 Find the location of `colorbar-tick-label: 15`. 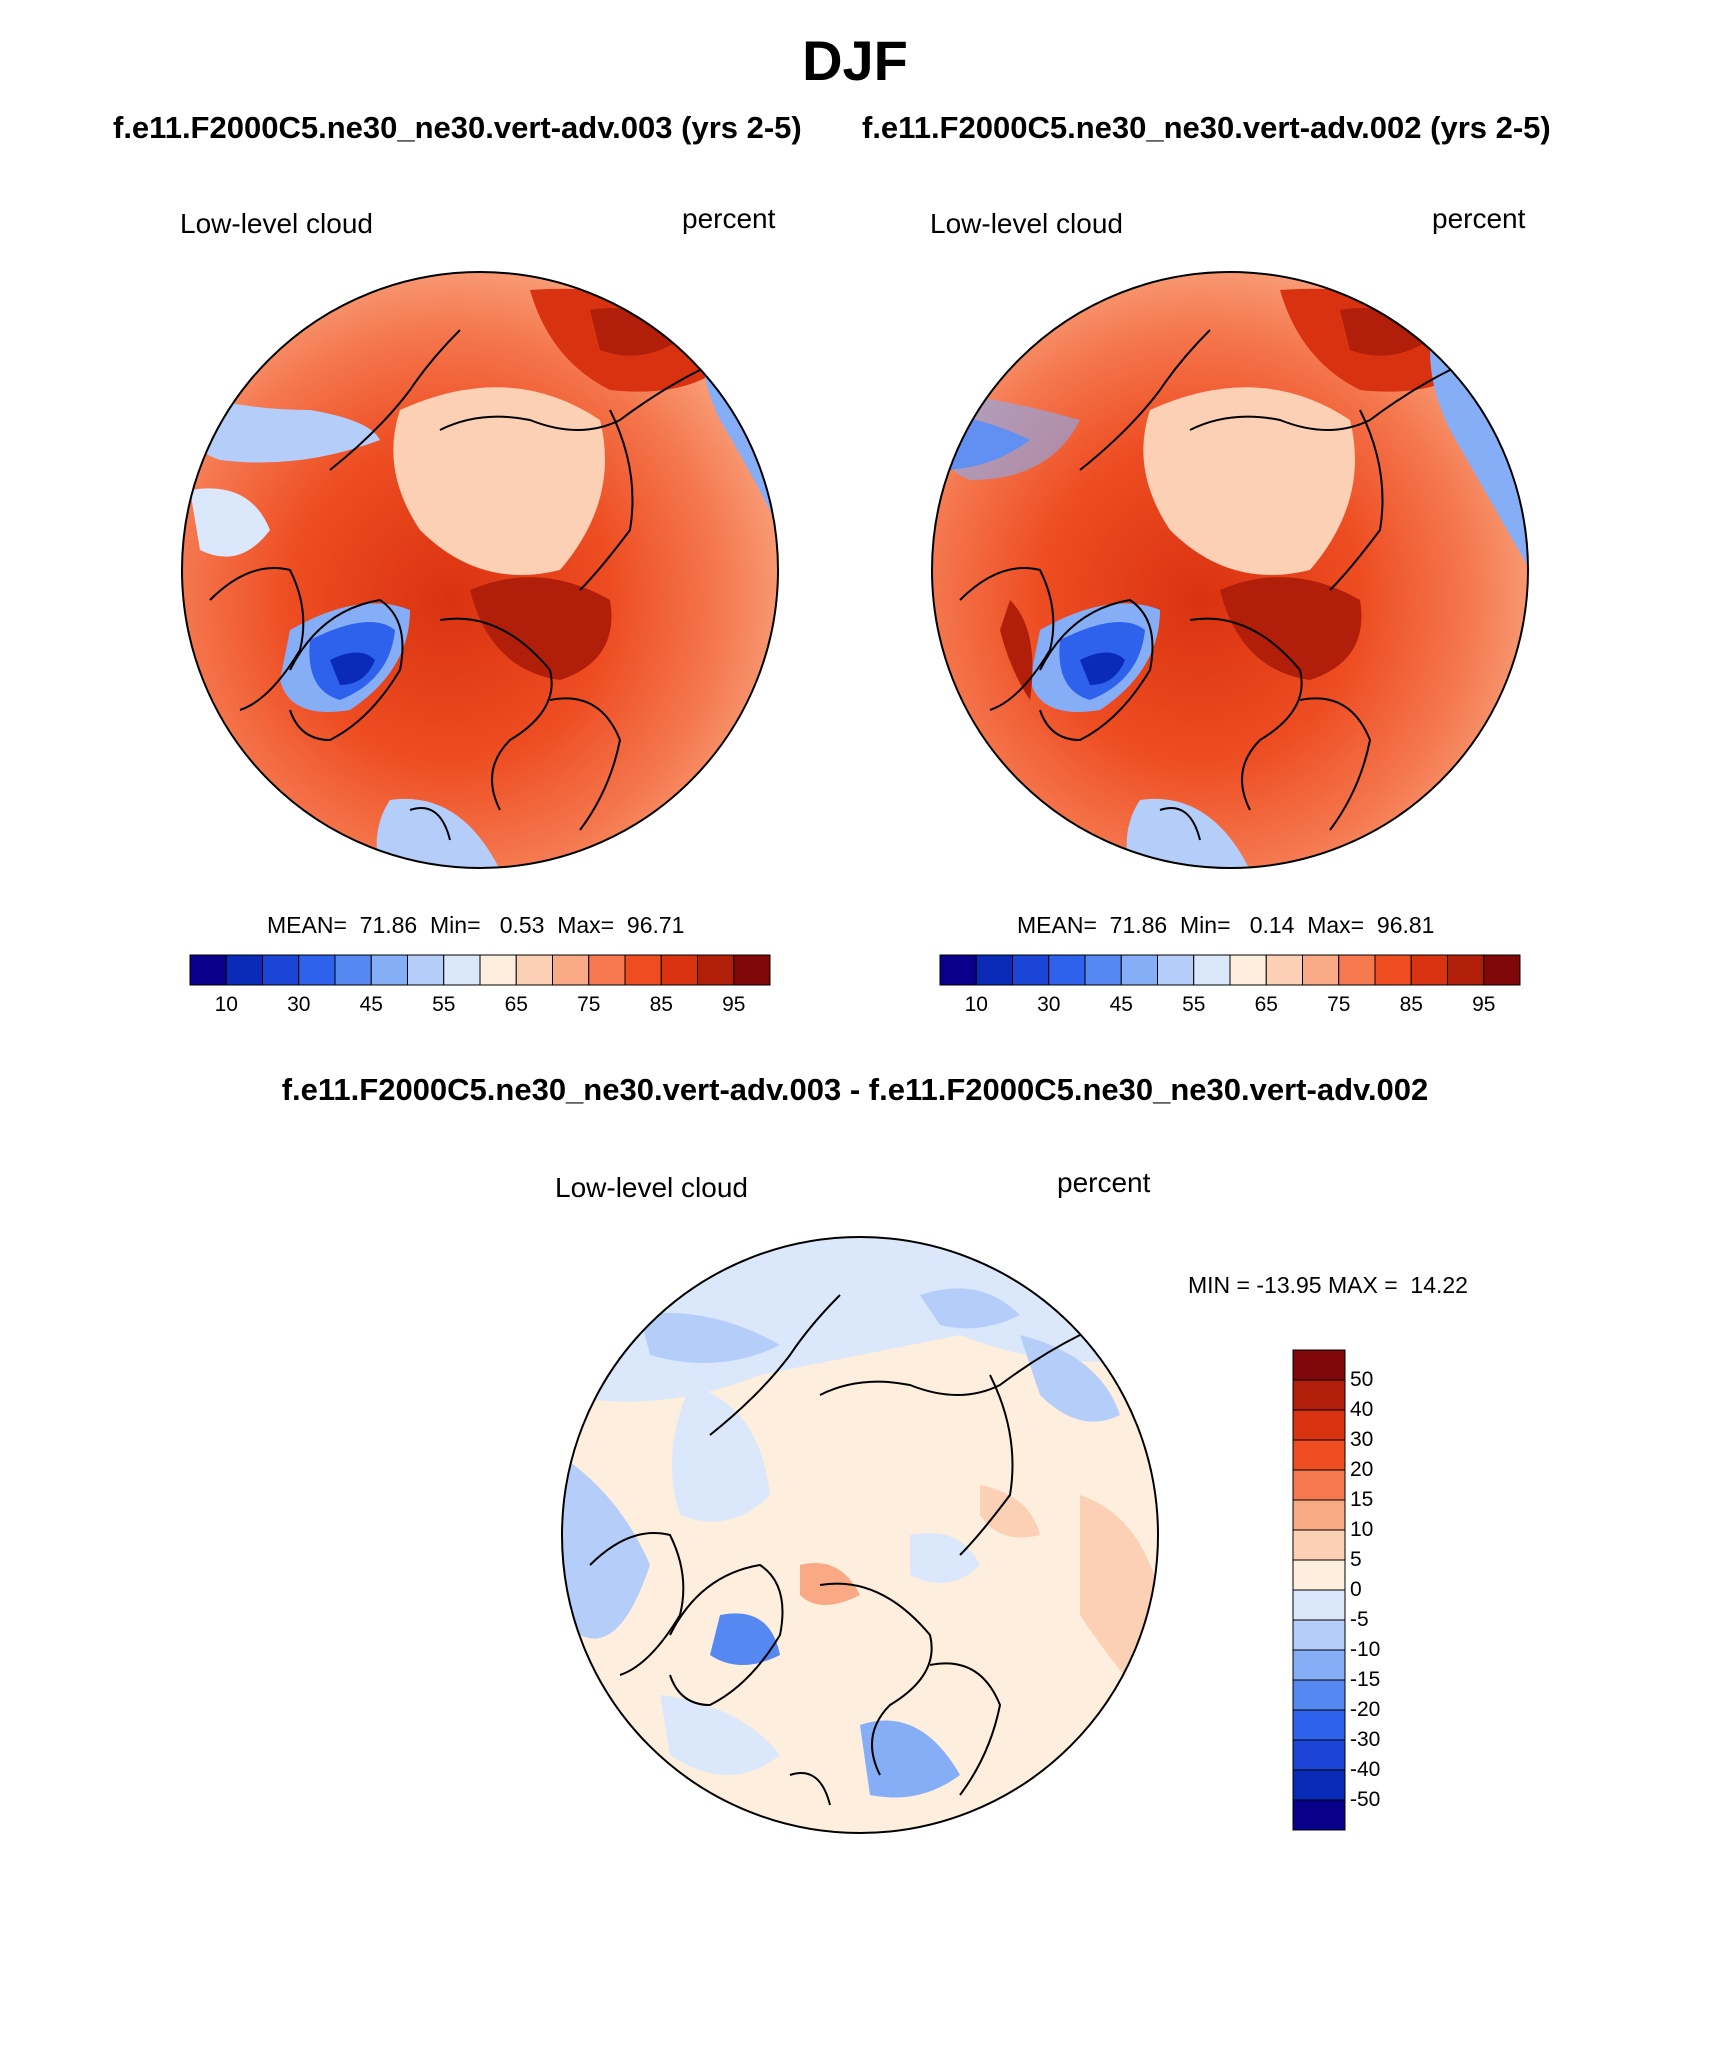

colorbar-tick-label: 15 is located at coordinates (1362, 1499).